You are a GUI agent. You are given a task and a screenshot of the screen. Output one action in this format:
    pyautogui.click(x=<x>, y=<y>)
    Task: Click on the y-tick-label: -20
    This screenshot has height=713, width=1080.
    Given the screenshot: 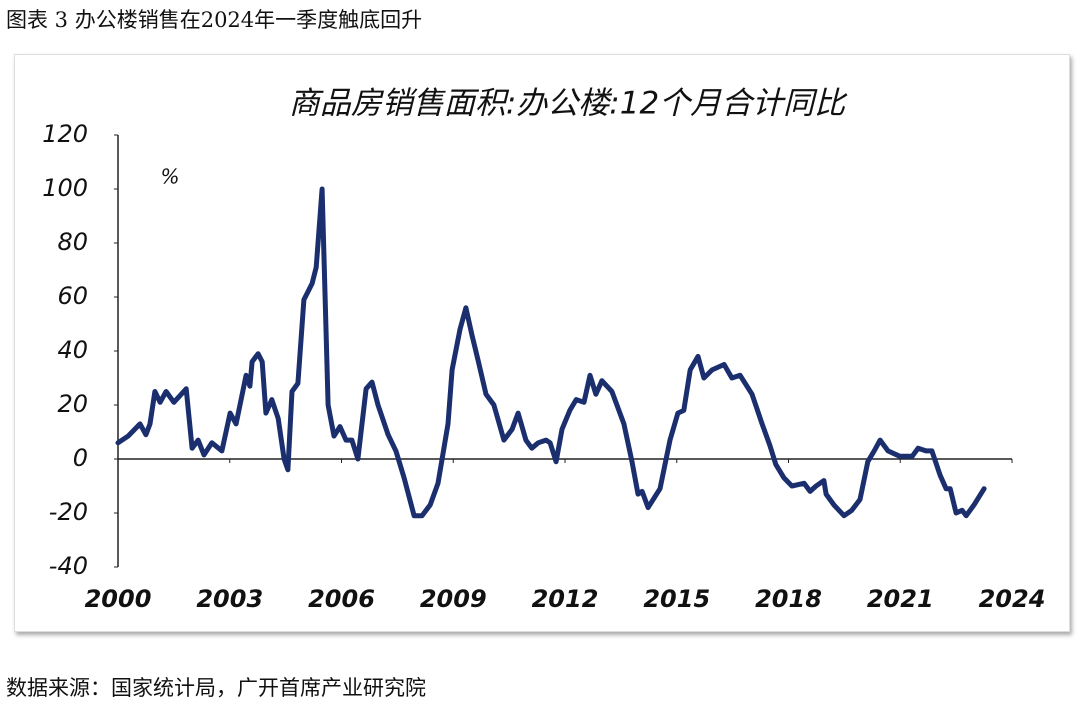 What is the action you would take?
    pyautogui.click(x=68, y=512)
    